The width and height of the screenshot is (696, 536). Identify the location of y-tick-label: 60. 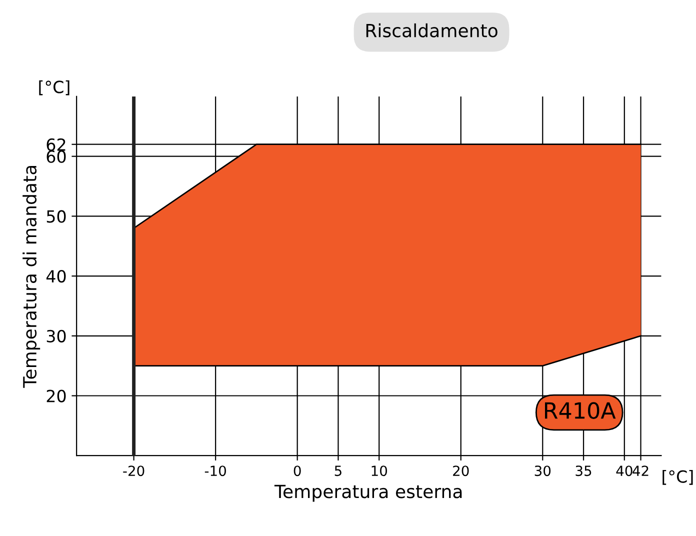
(56, 156).